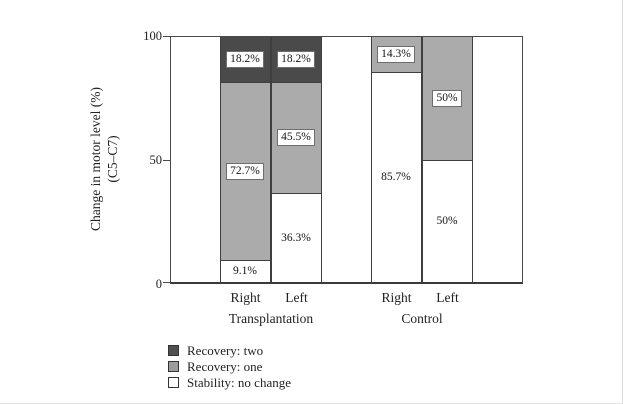 The height and width of the screenshot is (404, 623). What do you see at coordinates (271, 318) in the screenshot?
I see `x-group-label: Transplantation` at bounding box center [271, 318].